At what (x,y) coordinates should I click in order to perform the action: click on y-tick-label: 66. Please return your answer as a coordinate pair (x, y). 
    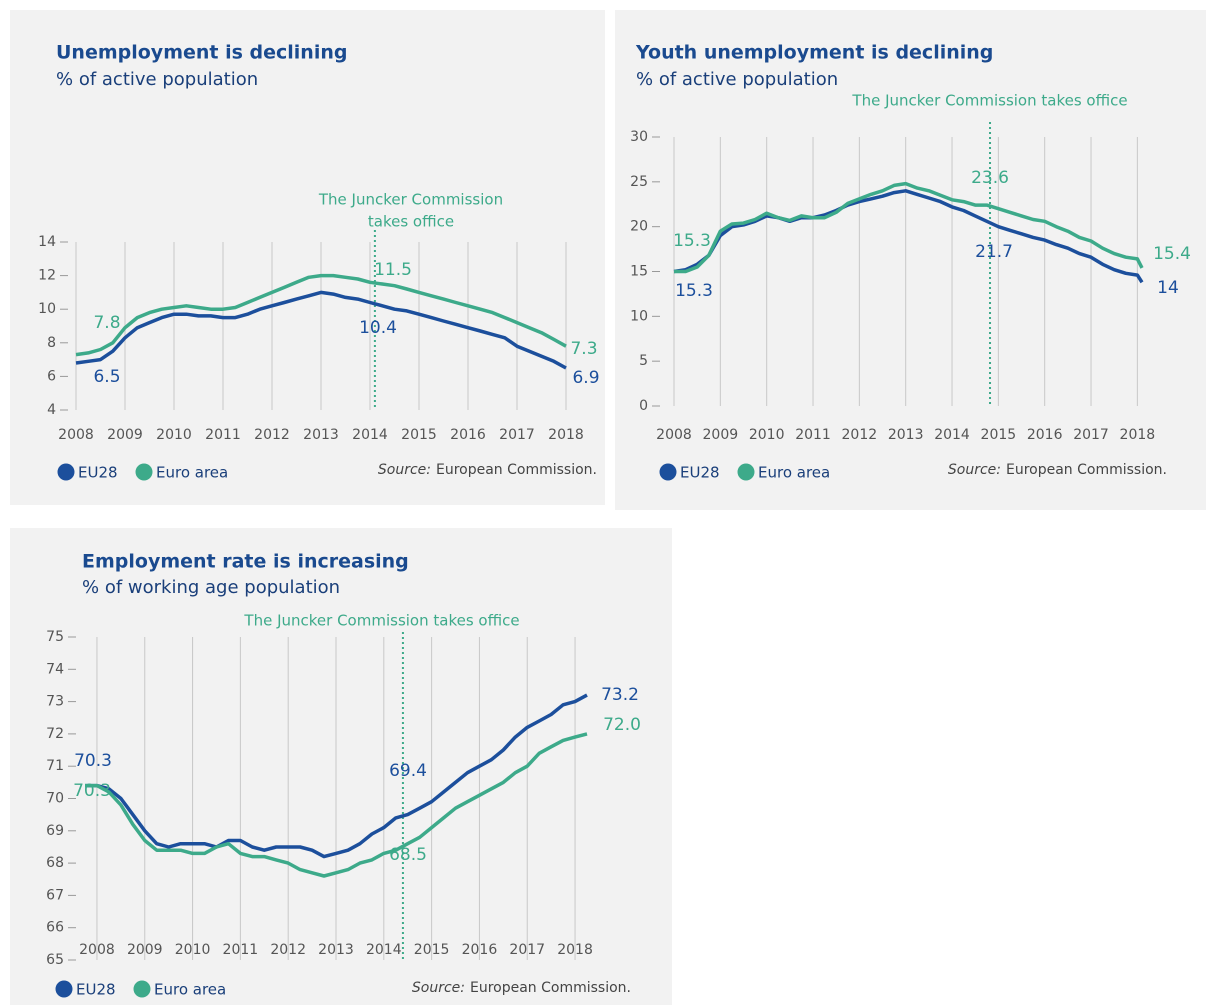
    Looking at the image, I should click on (55, 928).